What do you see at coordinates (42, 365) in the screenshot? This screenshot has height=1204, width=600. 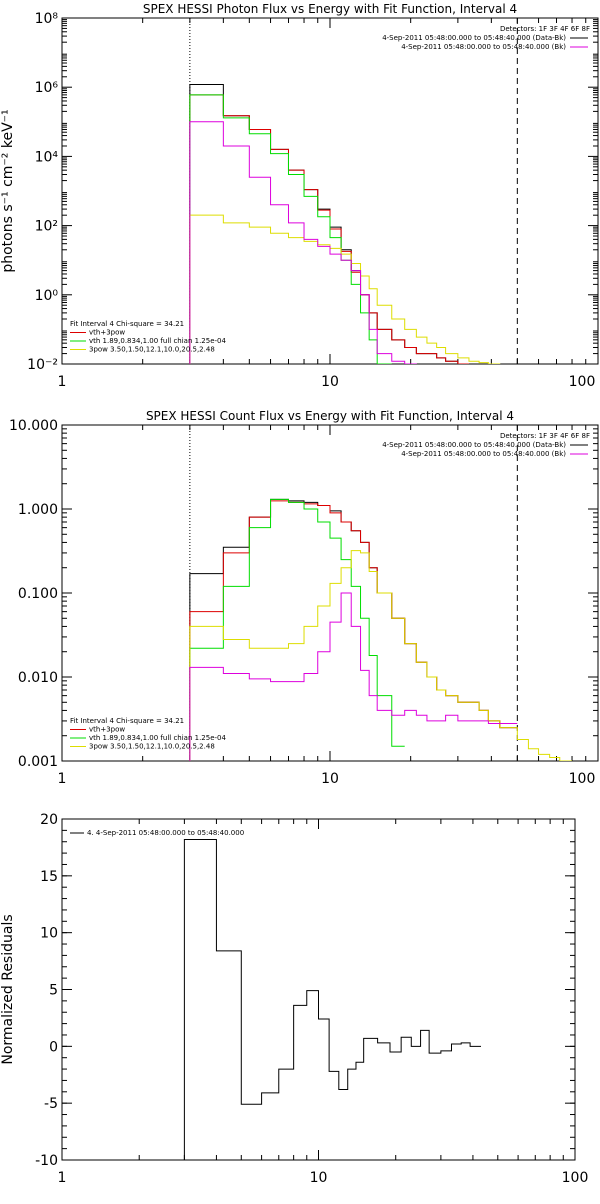 I see `y-tick-label: 10⁻²` at bounding box center [42, 365].